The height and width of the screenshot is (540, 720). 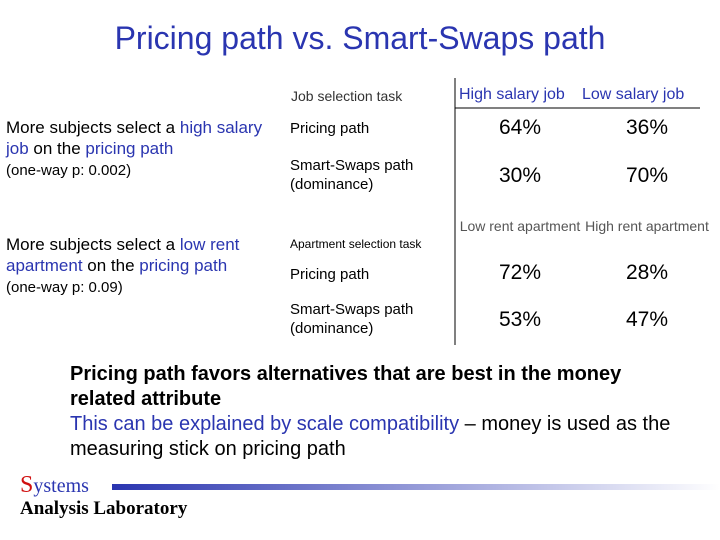 I want to click on table-header: High salary job, so click(x=512, y=94).